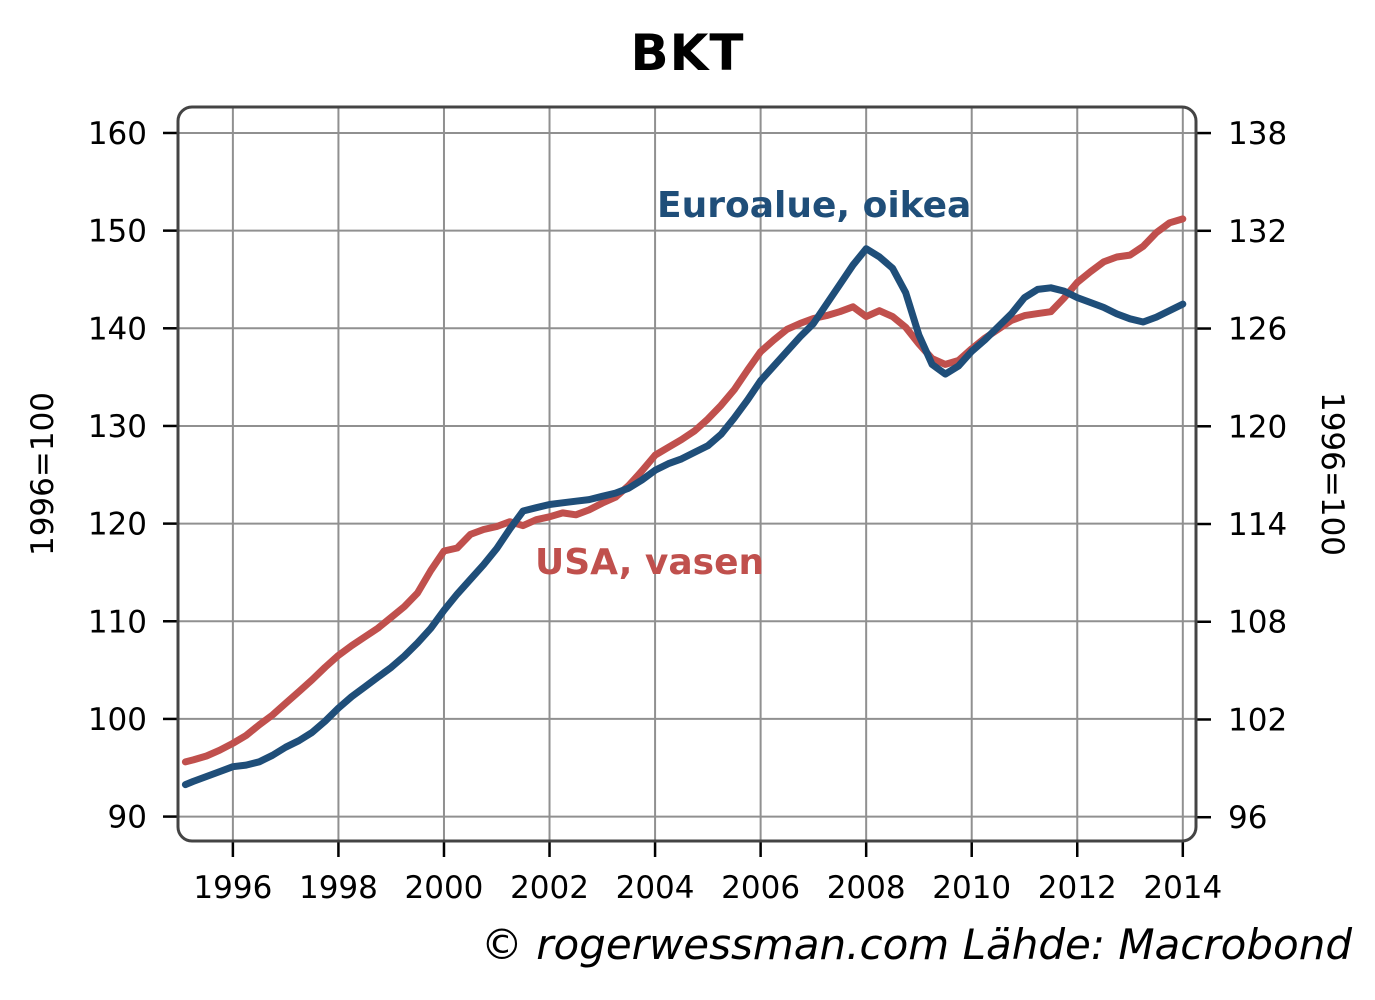  I want to click on left-tick-label: 110, so click(117, 622).